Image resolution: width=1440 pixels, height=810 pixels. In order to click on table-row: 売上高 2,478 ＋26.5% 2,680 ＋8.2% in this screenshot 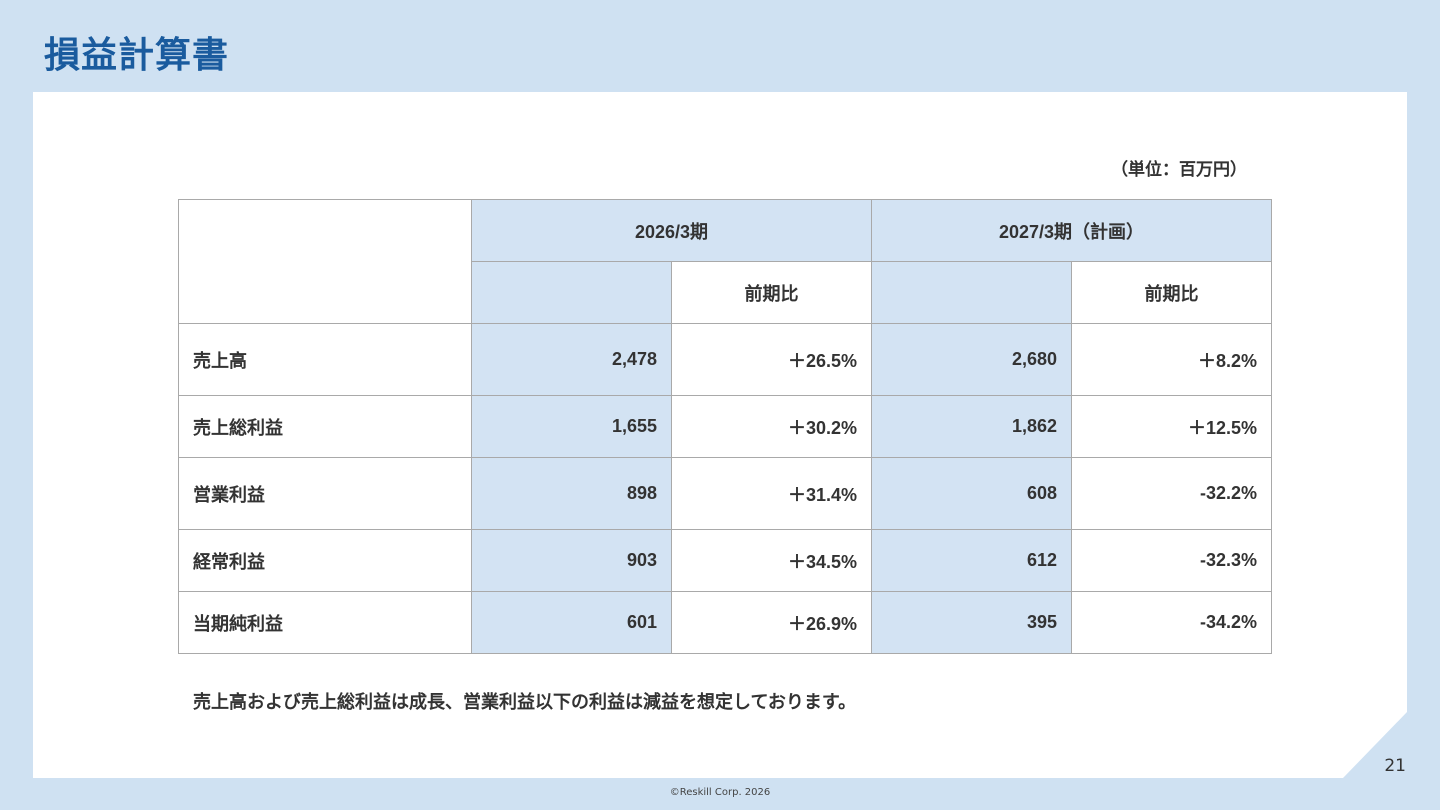, I will do `click(725, 359)`.